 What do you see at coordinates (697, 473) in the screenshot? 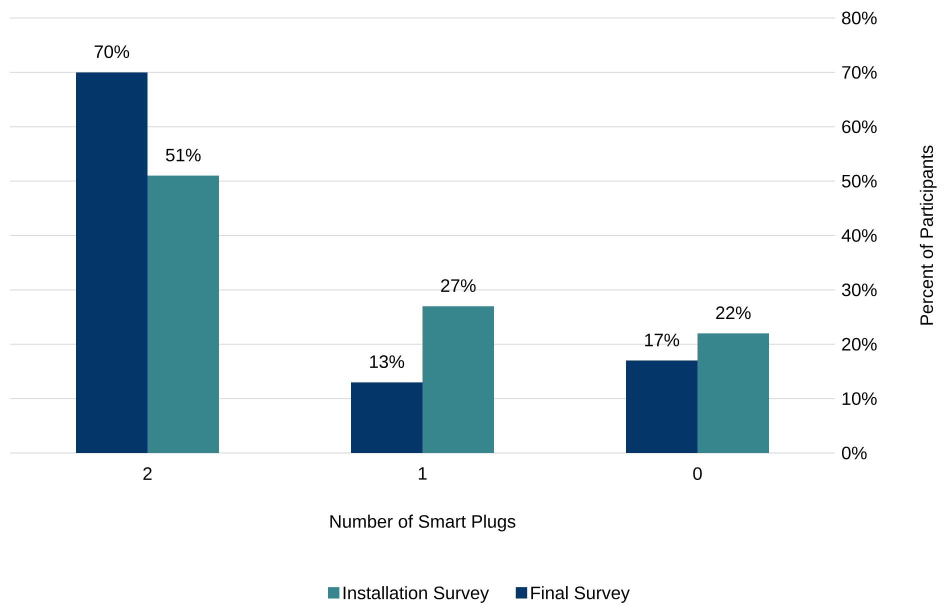
I see `x-tick-label: 0` at bounding box center [697, 473].